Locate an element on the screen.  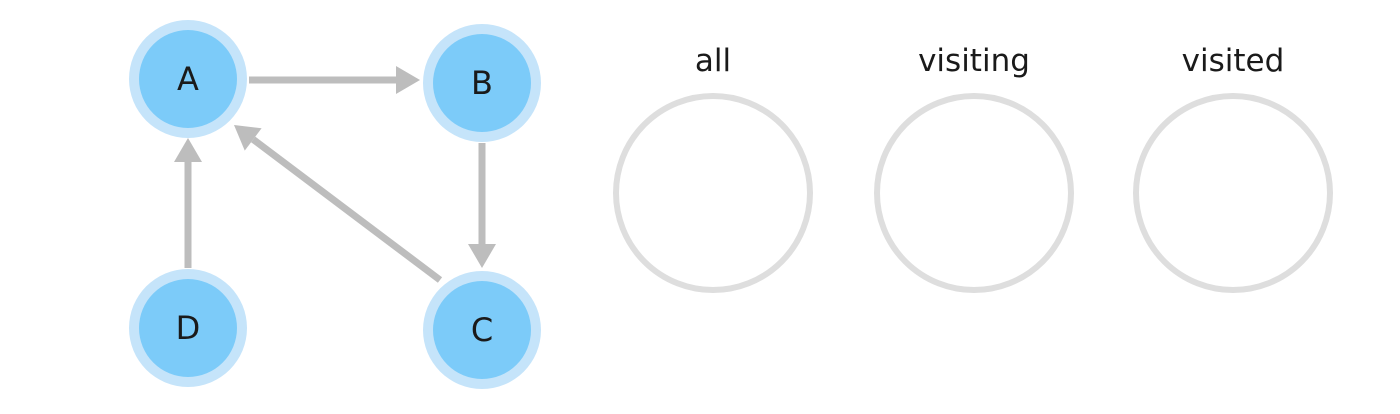
edge-c-to-a is located at coordinates (338, 204).